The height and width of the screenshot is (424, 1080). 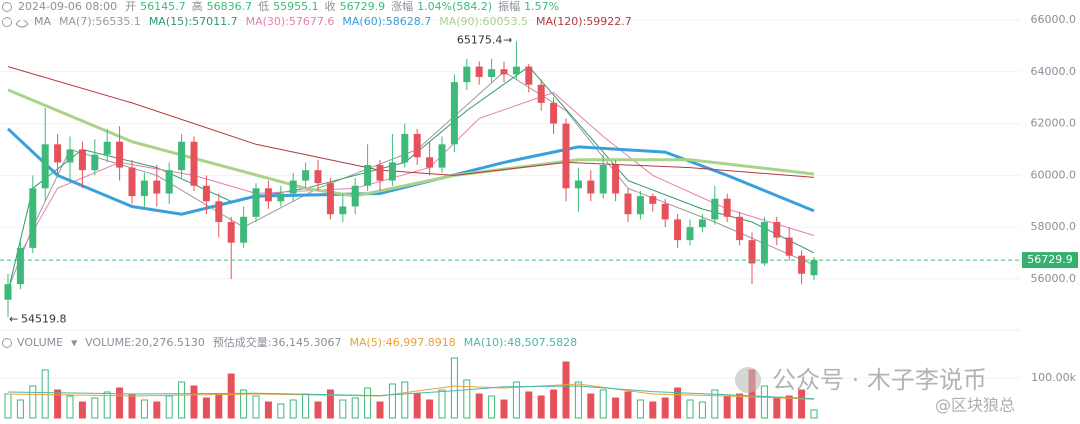 What do you see at coordinates (67, 6) in the screenshot?
I see `header-text: 2024-09-06 08:00` at bounding box center [67, 6].